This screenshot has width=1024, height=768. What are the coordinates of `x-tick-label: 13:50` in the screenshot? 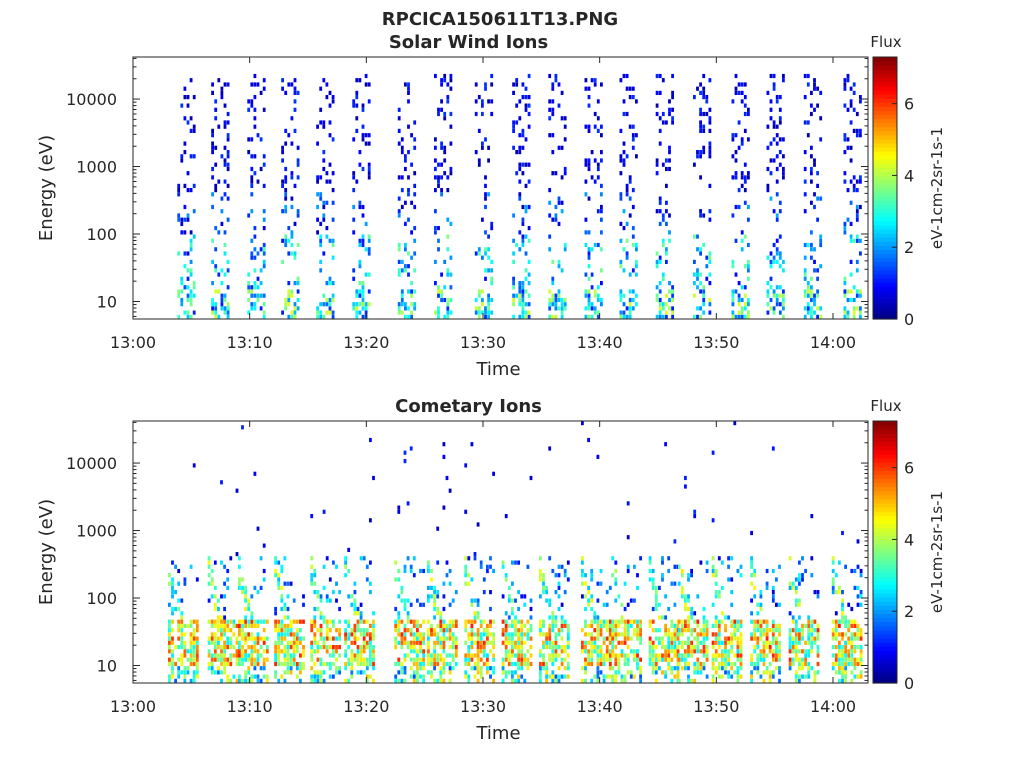 It's located at (716, 342).